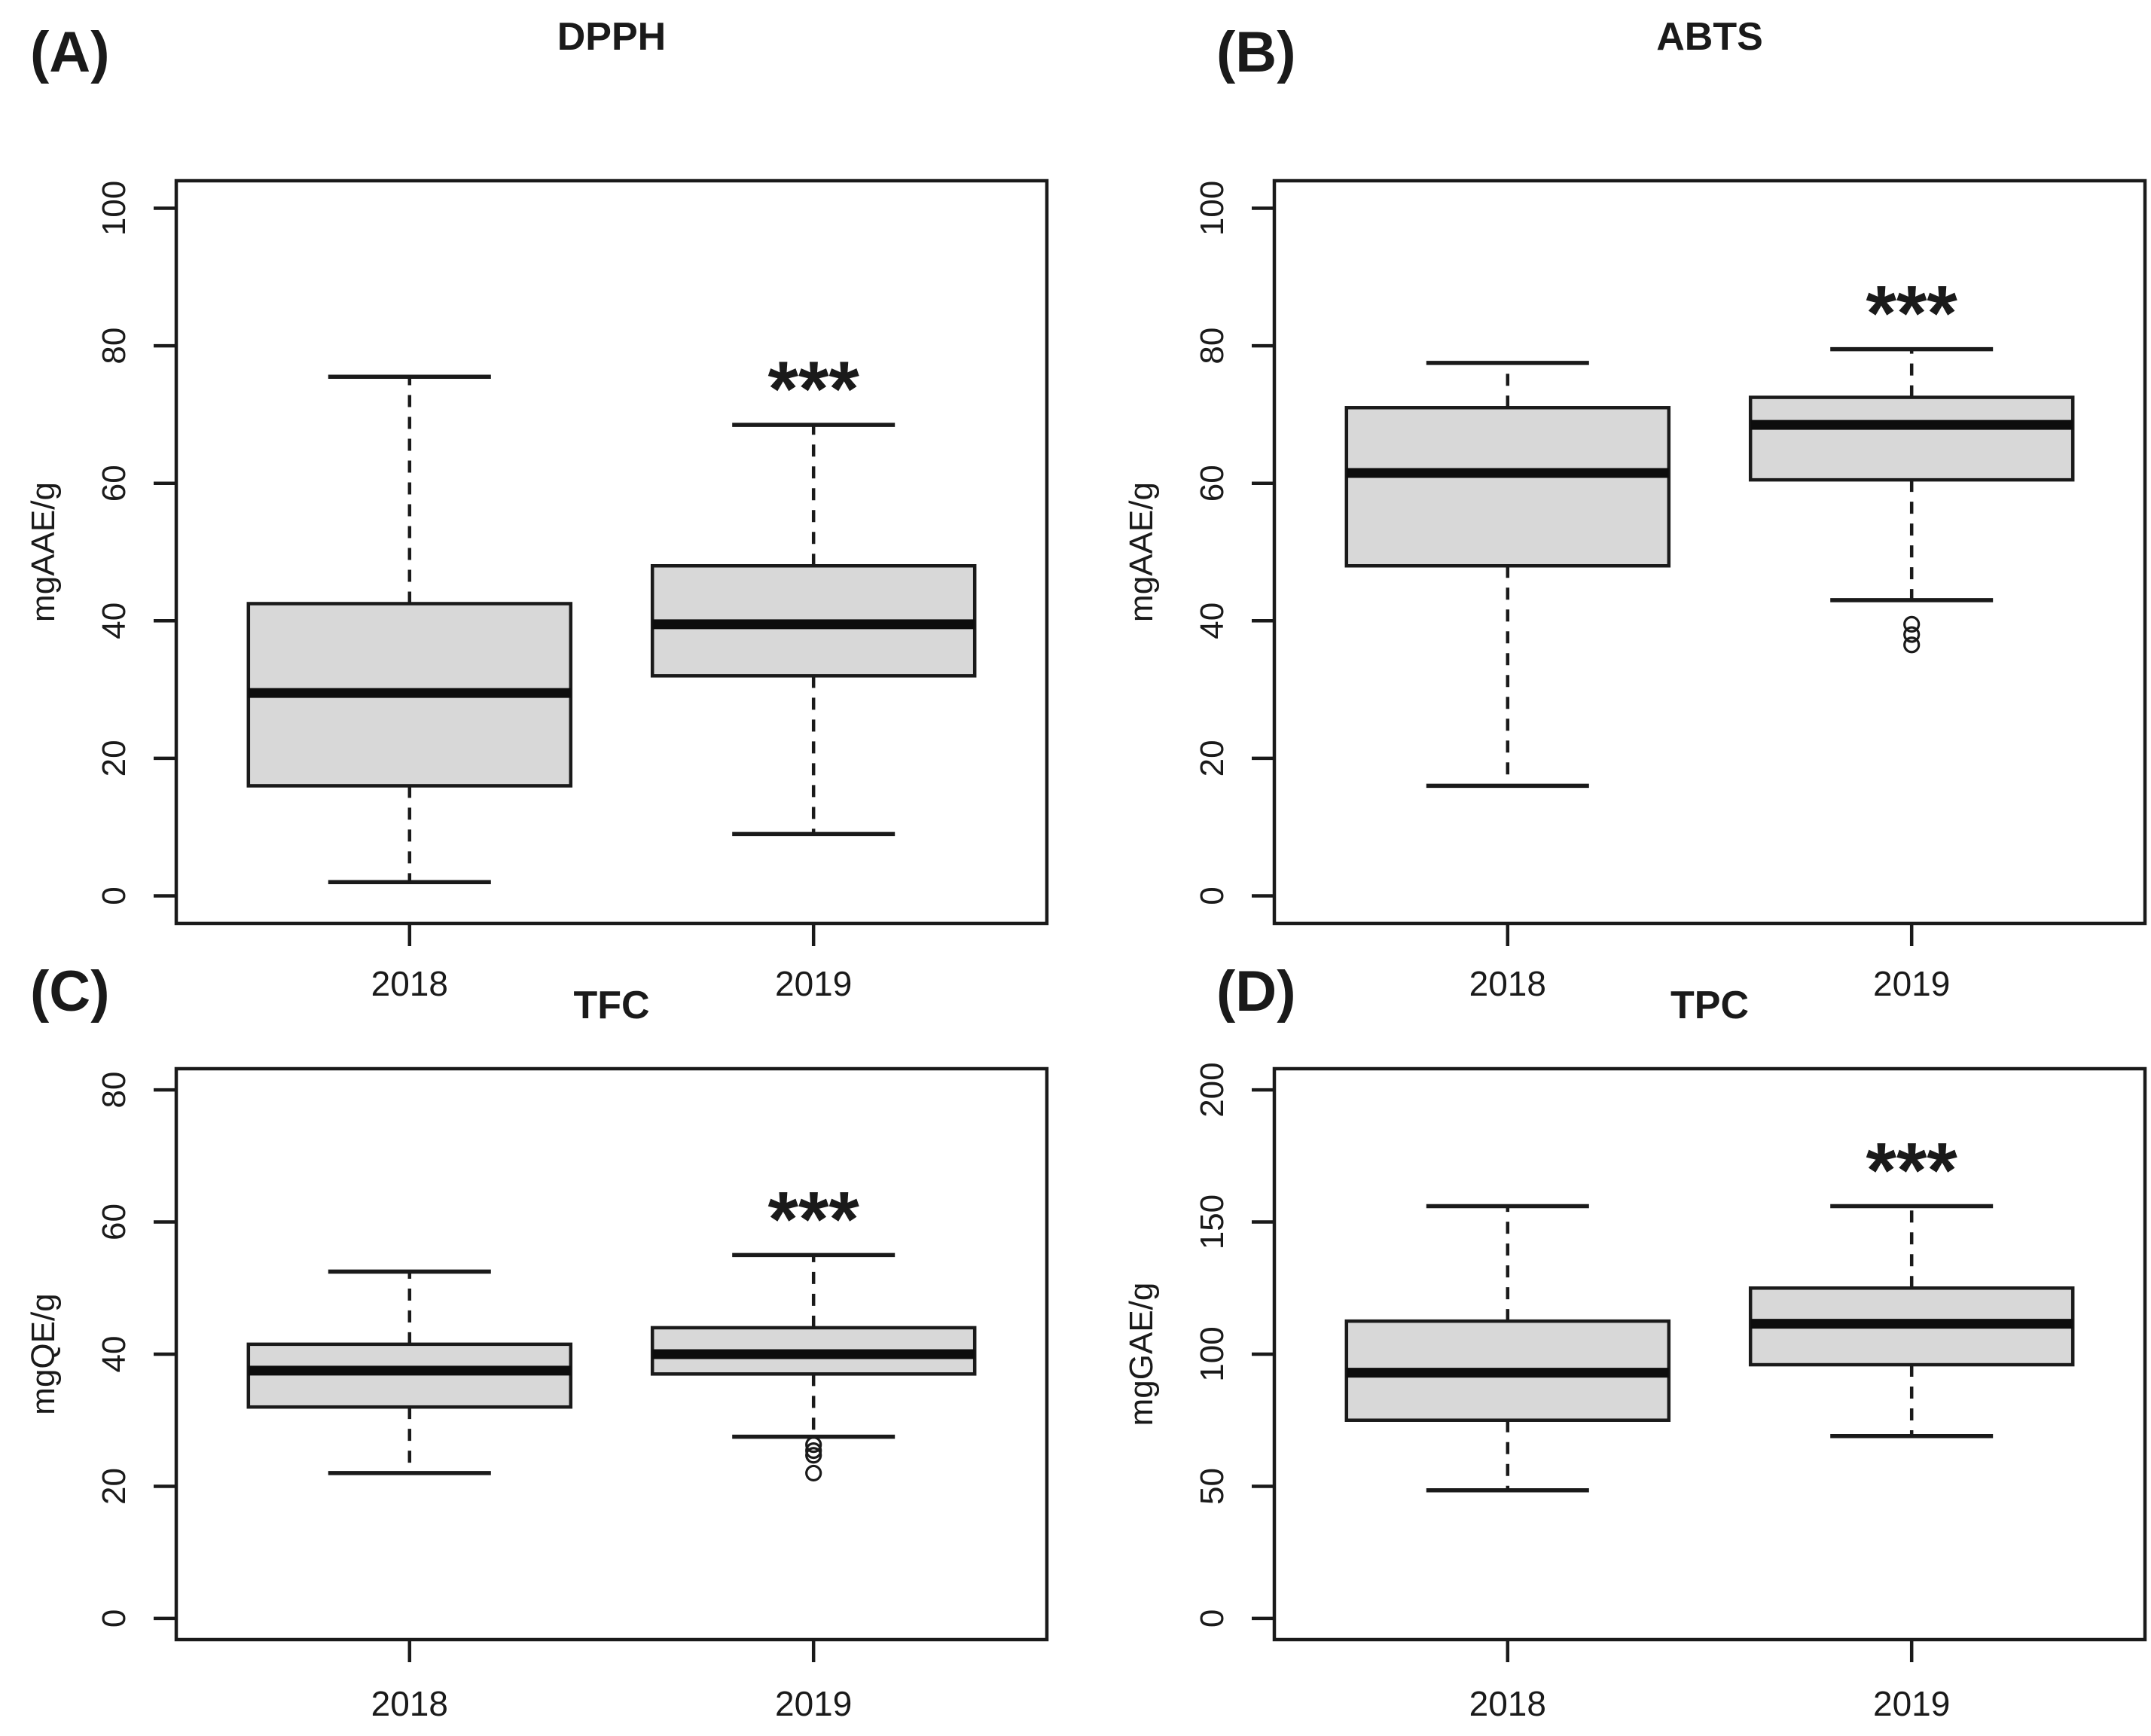 The height and width of the screenshot is (1736, 2151). Describe the element at coordinates (611, 37) in the screenshot. I see `panel-title: DPPH` at that location.